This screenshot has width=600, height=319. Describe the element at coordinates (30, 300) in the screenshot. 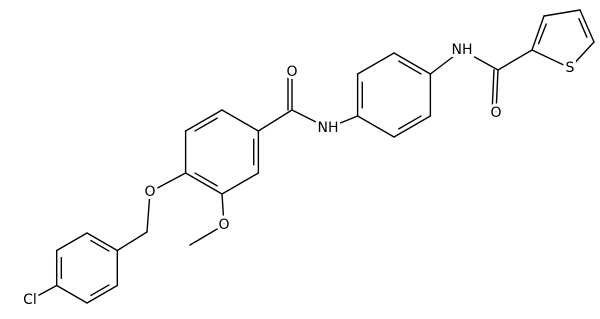

I see `atom-label: Cl` at that location.